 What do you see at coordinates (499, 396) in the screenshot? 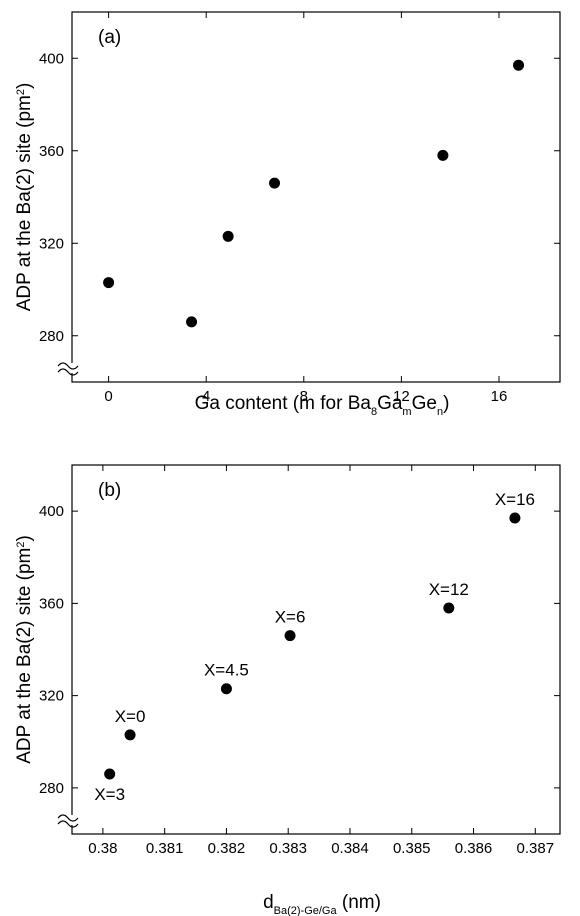
I see `x-tick-label: 16` at bounding box center [499, 396].